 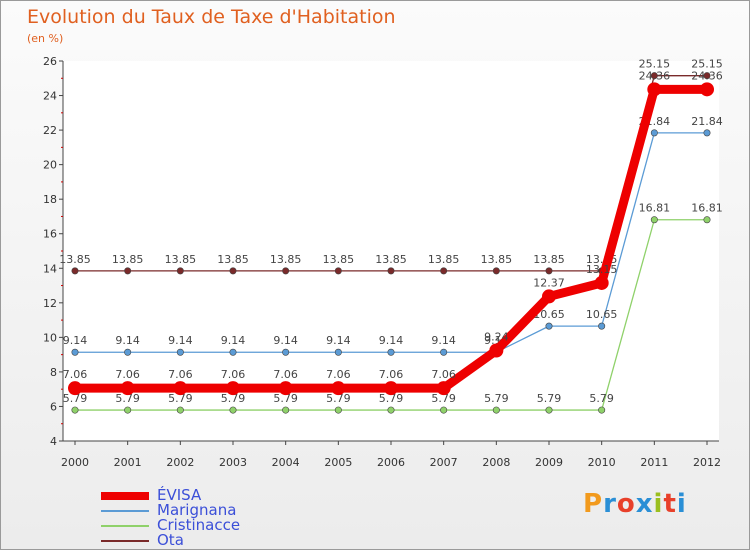 I want to click on y-tick-label: 18, so click(x=50, y=199).